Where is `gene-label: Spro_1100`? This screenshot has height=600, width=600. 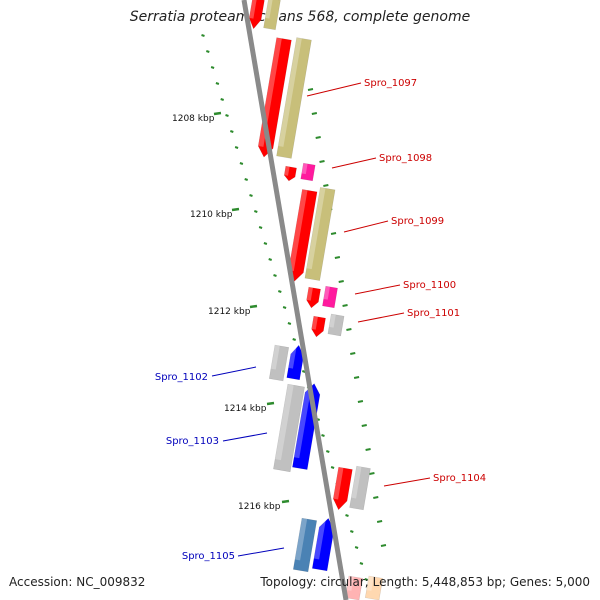 gene-label: Spro_1100 is located at coordinates (429, 285).